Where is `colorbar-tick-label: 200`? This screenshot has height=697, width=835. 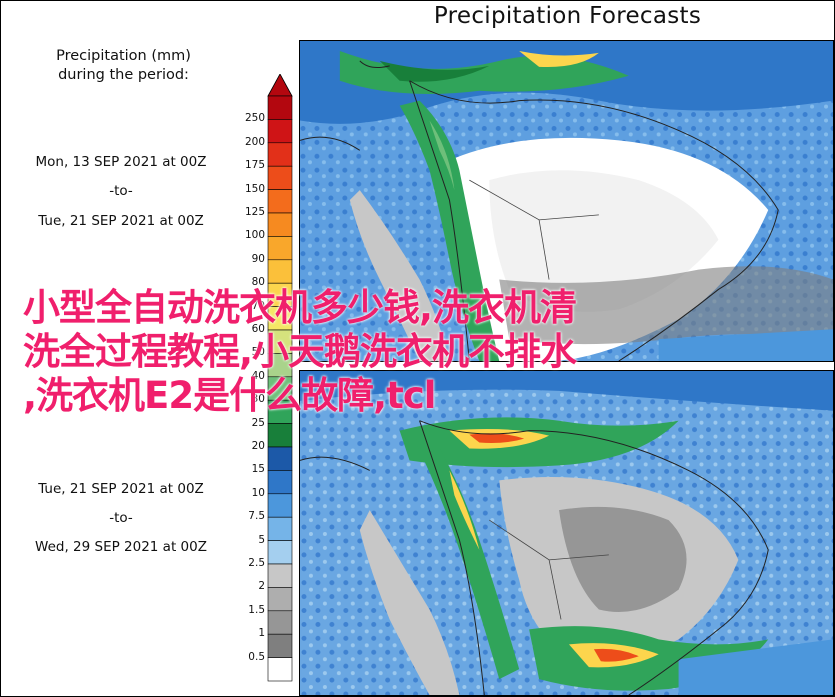 colorbar-tick-label: 200 is located at coordinates (254, 141).